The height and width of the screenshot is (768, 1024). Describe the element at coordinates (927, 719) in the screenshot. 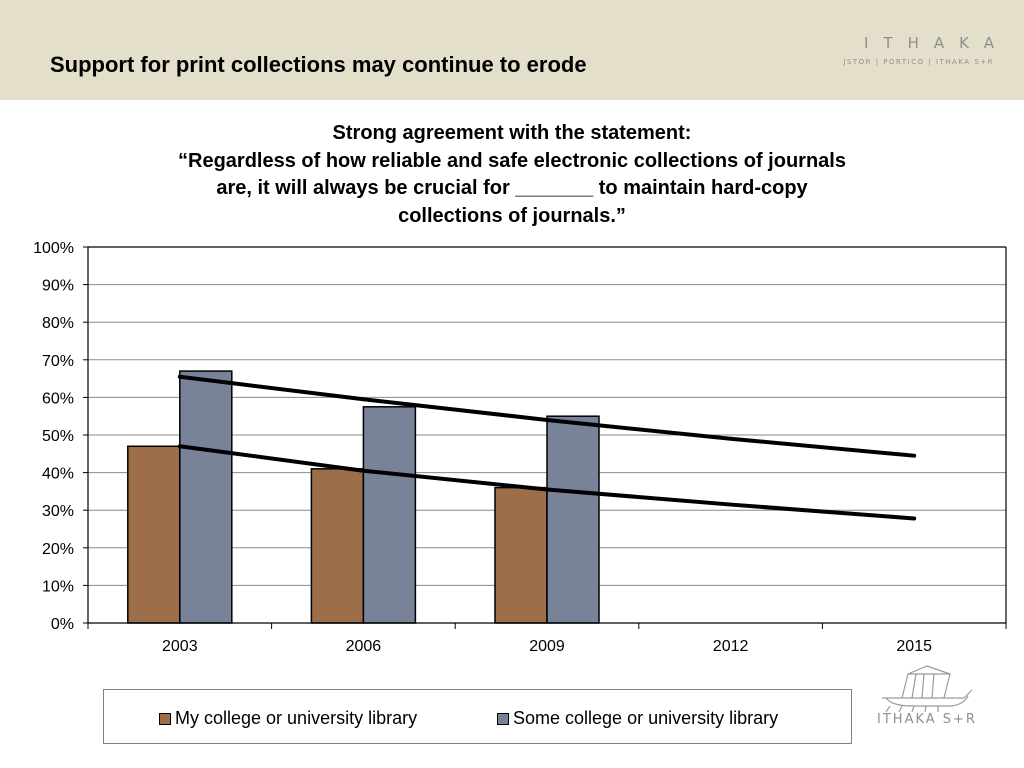

I see `logo-text: ITHAKA S+R` at that location.